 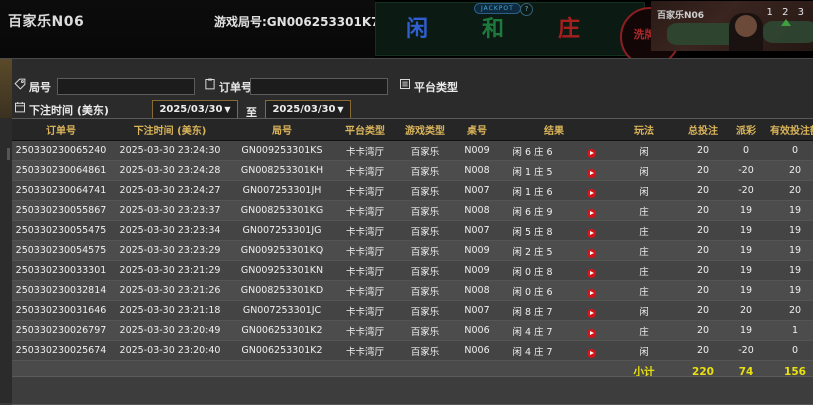 What do you see at coordinates (365, 290) in the screenshot?
I see `cell-platform-type: 卡卡湾厅` at bounding box center [365, 290].